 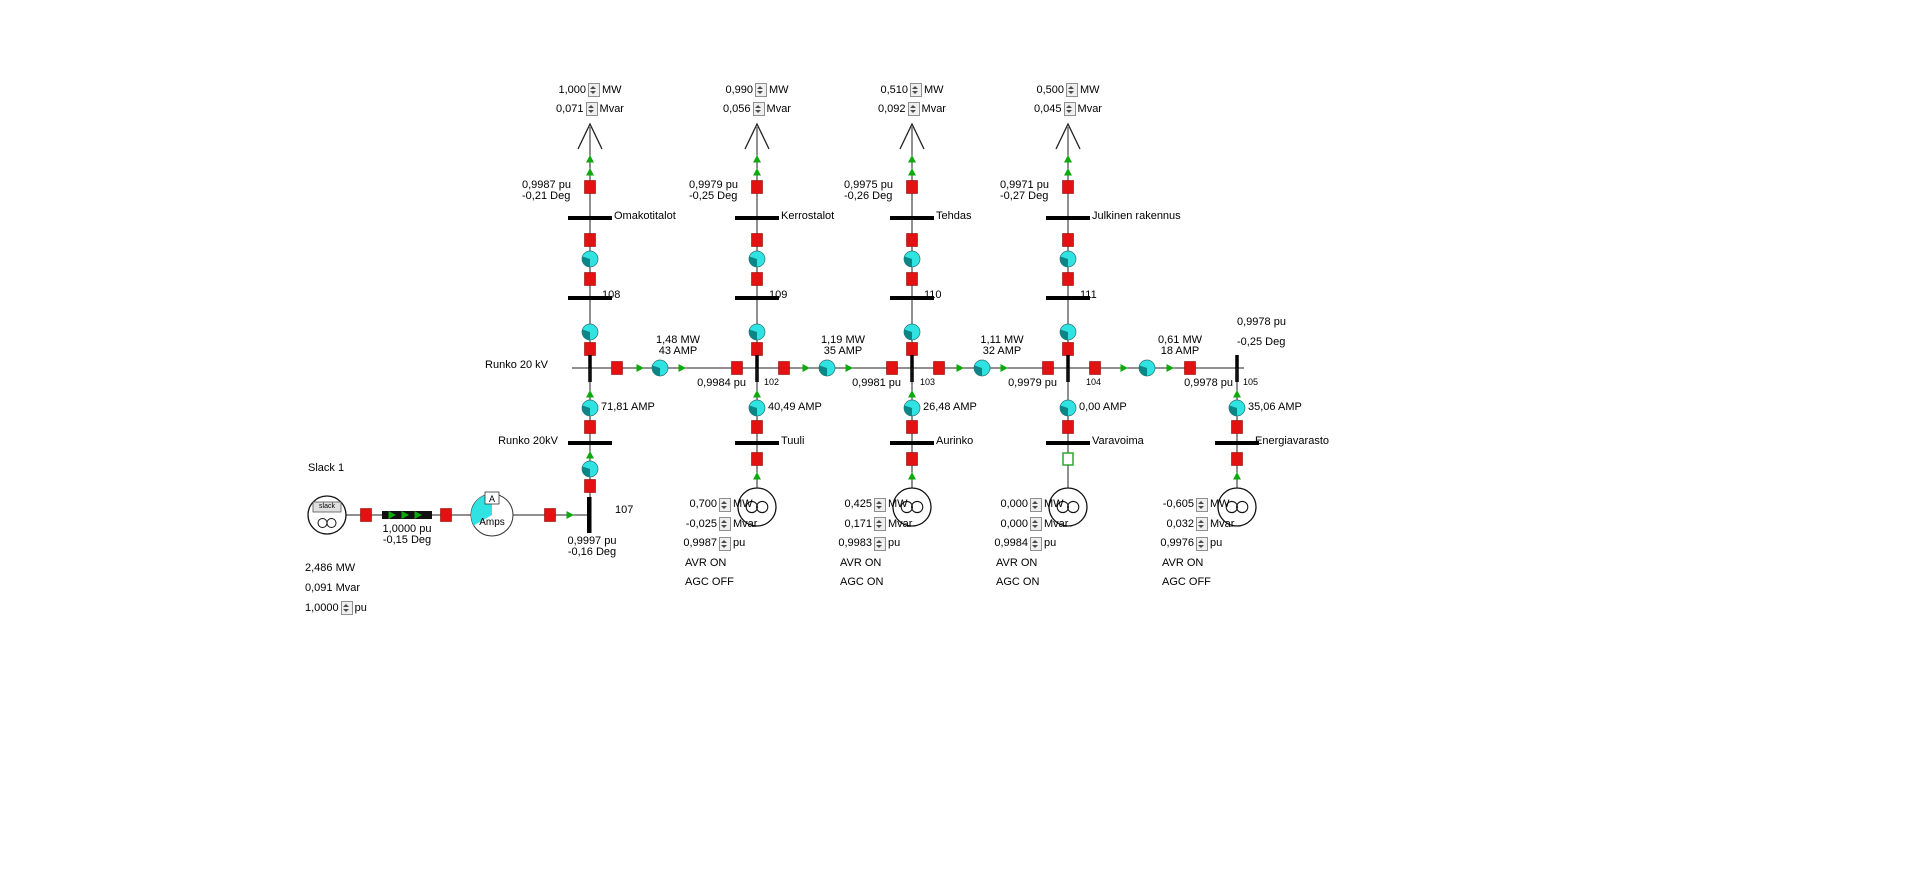 I want to click on segment-amp: 32 AMP, so click(x=1002, y=351).